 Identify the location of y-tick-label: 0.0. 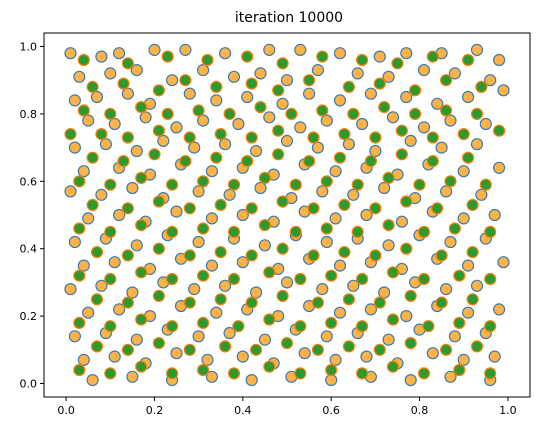
(29, 384).